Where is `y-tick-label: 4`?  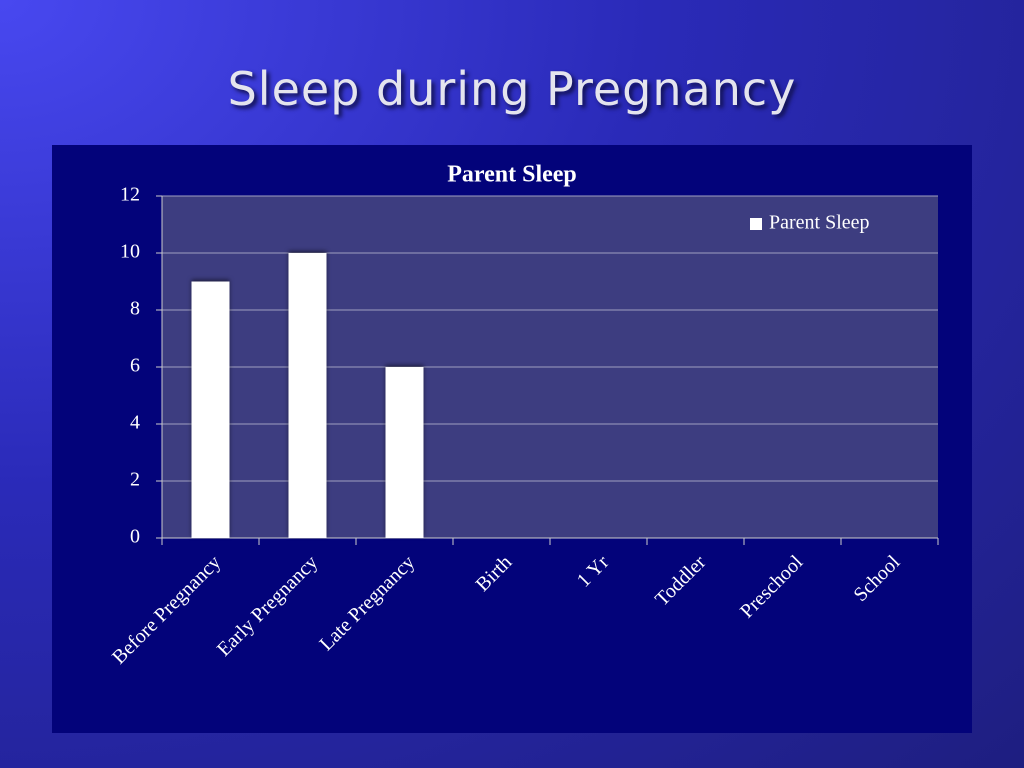
y-tick-label: 4 is located at coordinates (135, 423).